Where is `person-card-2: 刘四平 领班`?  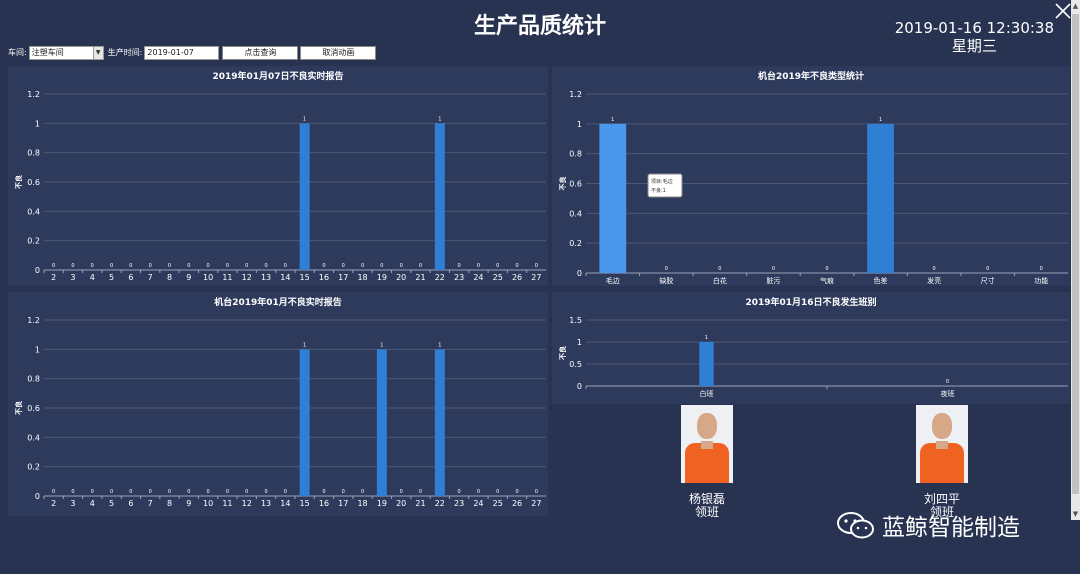 person-card-2: 刘四平 领班 is located at coordinates (942, 462).